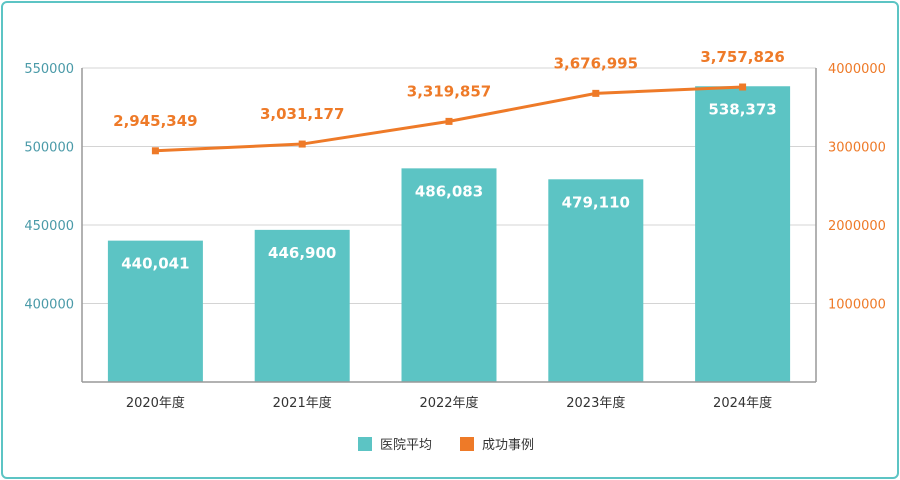 The width and height of the screenshot is (900, 480). I want to click on line-value-label: 3,031,177, so click(302, 114).